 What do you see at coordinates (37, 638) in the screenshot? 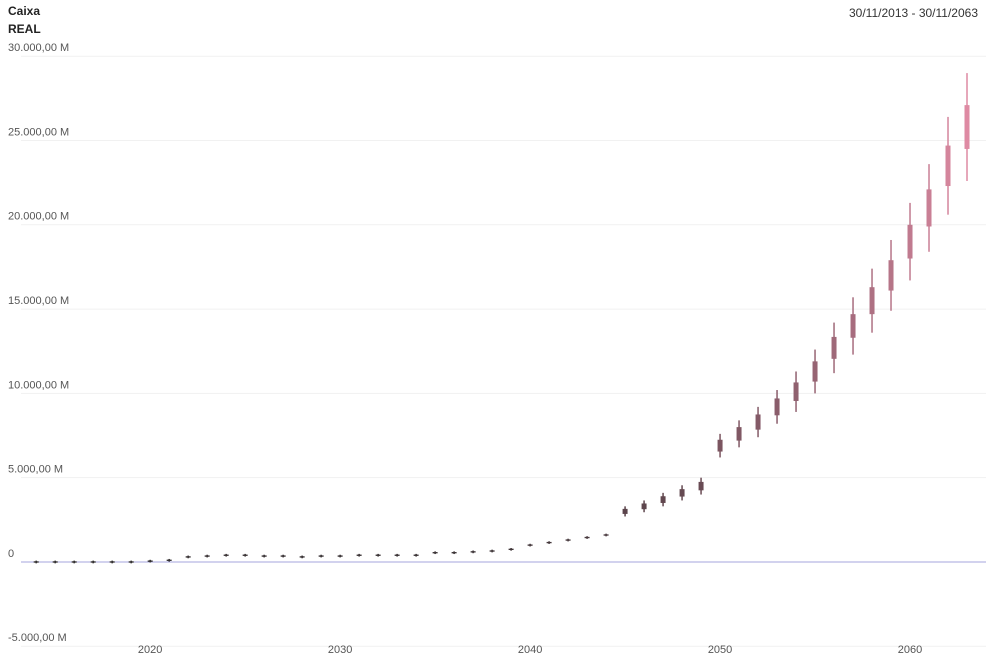
I see `y-tick-label: -5.000,00 M` at bounding box center [37, 638].